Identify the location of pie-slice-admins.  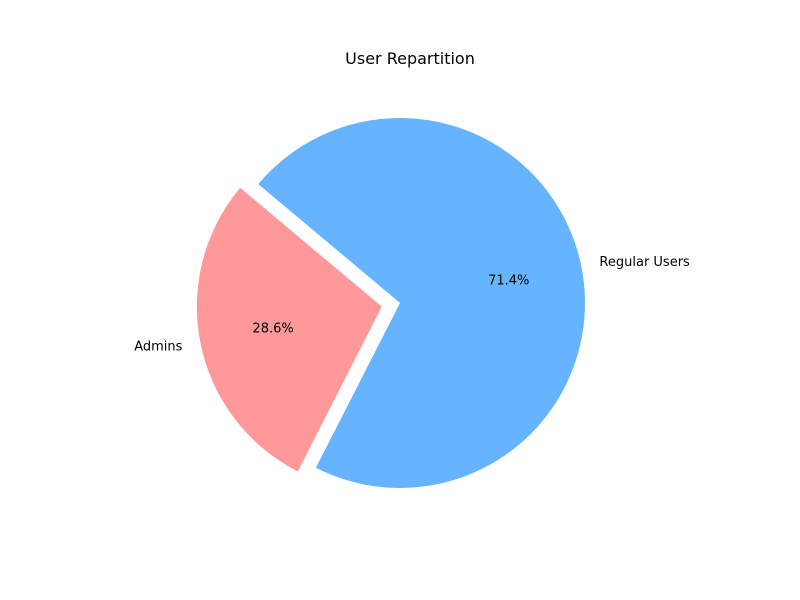
(289, 329).